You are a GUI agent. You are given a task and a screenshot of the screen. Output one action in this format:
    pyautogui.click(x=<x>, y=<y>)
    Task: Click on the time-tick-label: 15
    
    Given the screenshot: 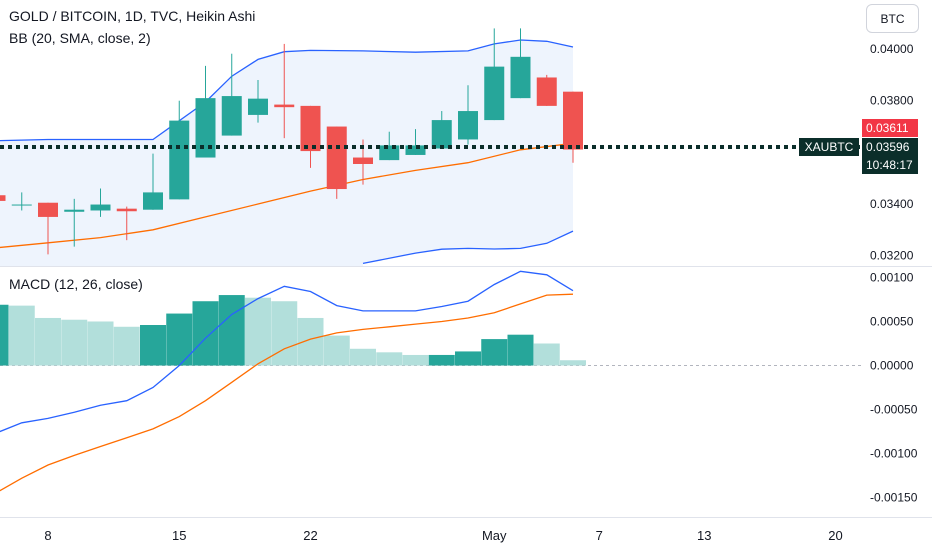 What is the action you would take?
    pyautogui.click(x=179, y=535)
    